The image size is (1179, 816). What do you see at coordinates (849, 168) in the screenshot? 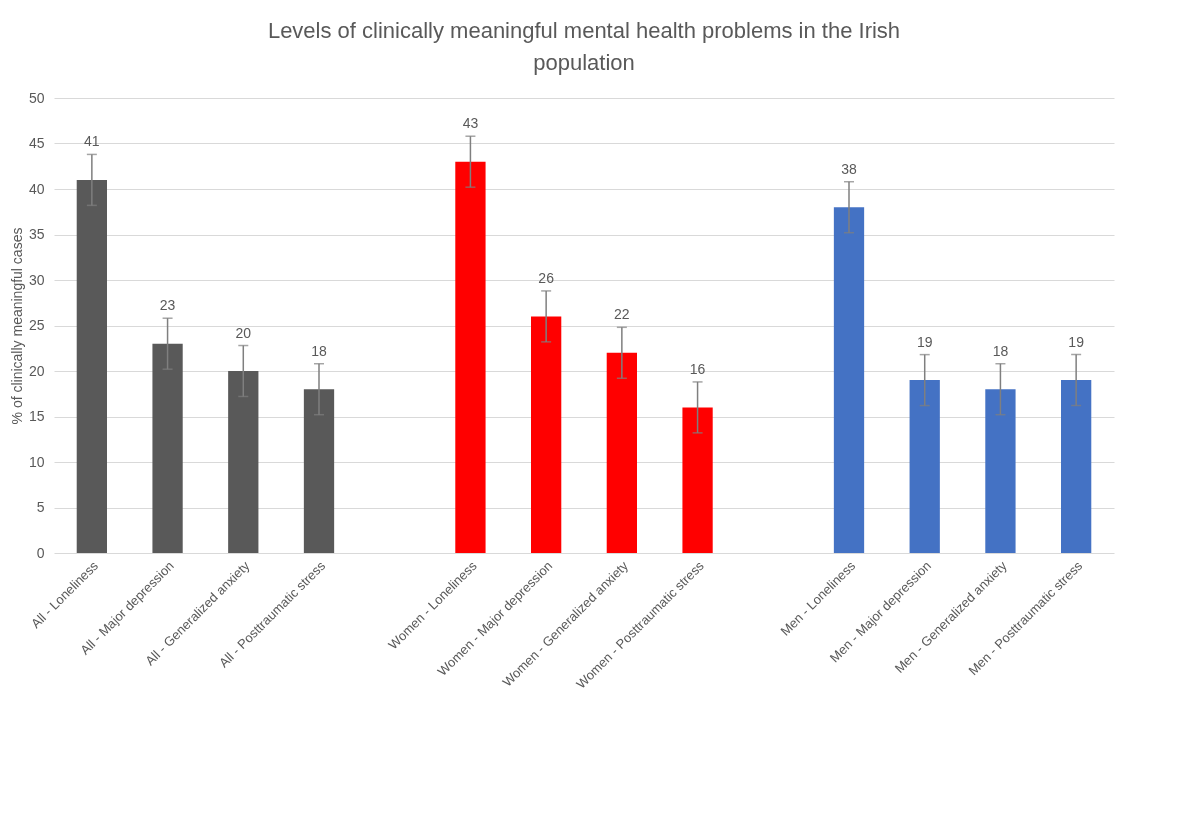
I see `data-label: 38` at bounding box center [849, 168].